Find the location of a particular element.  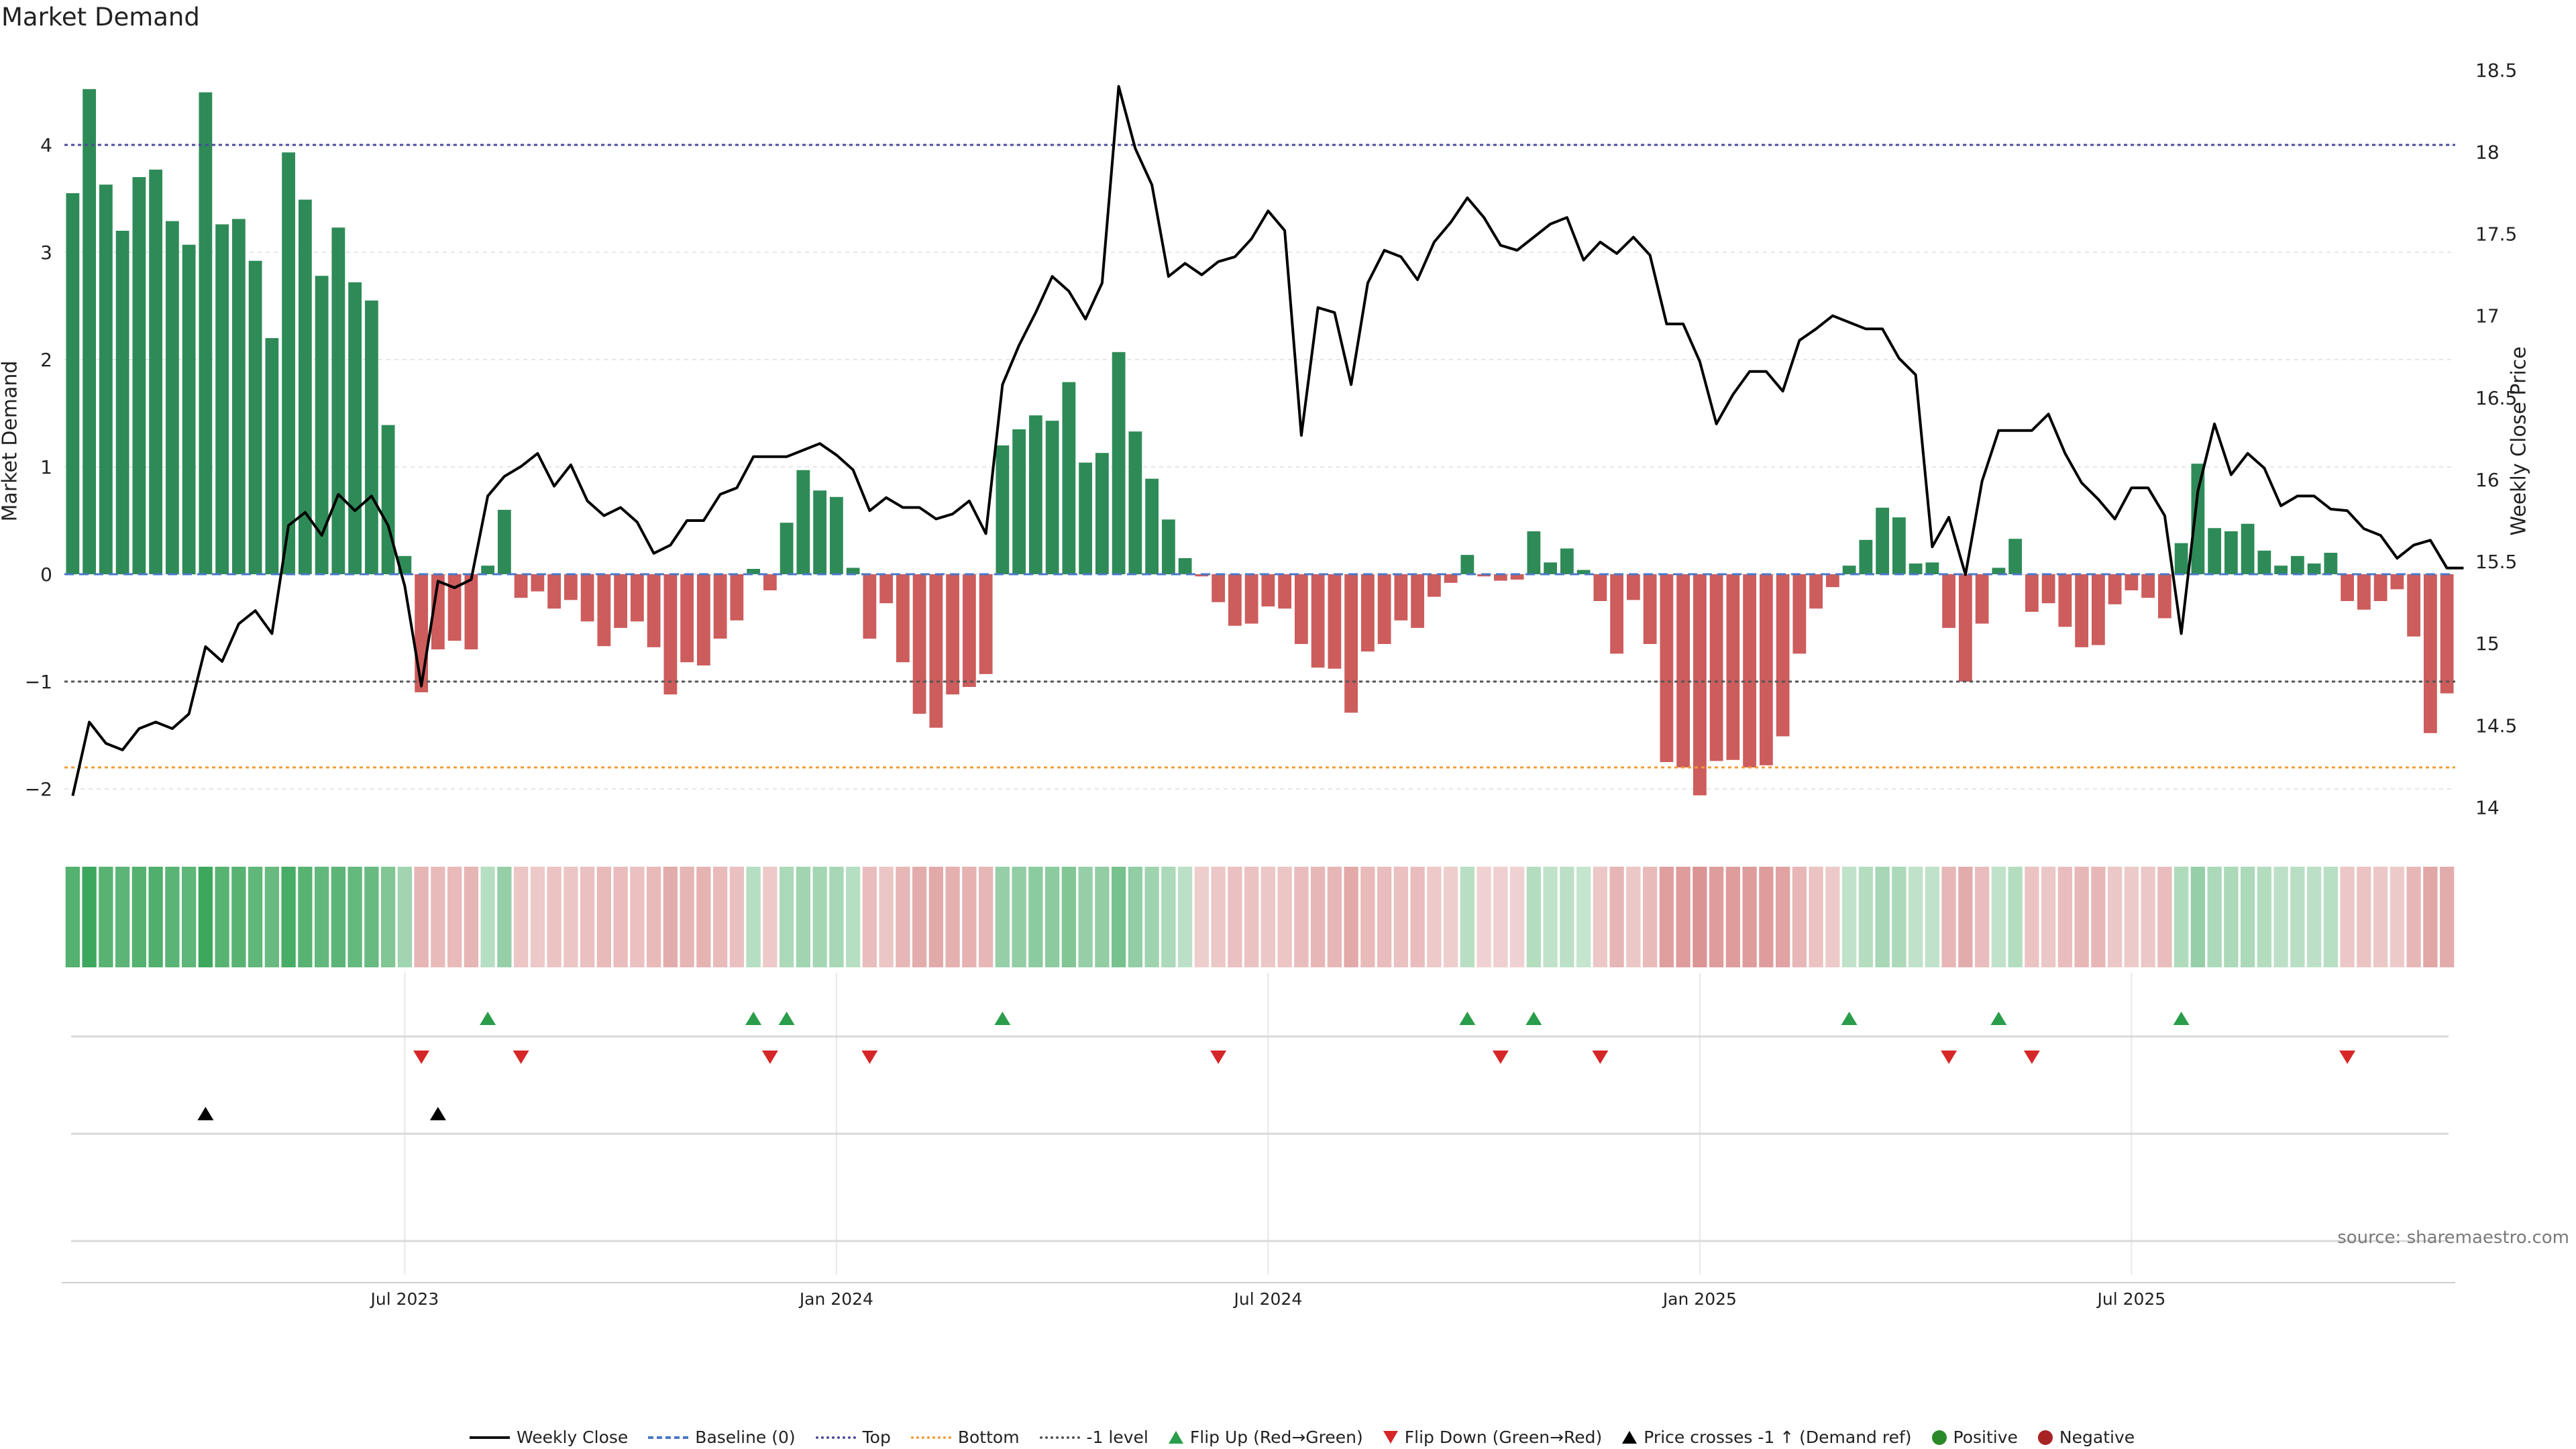

legend-item: Bottom is located at coordinates (965, 1437).